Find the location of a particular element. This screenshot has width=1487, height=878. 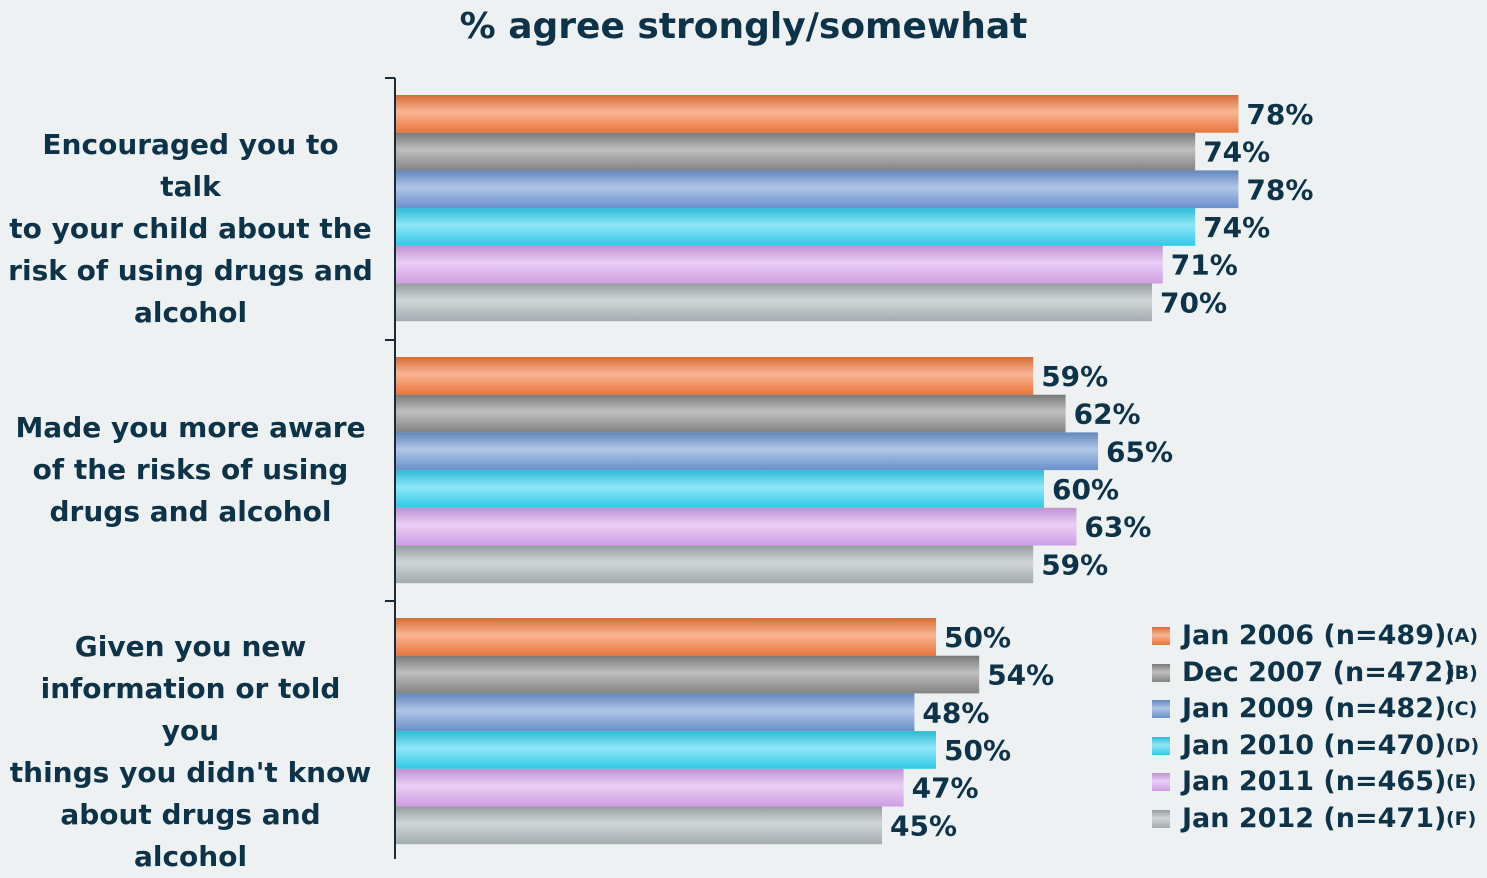

legend-item: Dec 2007 (n=472) (B) is located at coordinates (1319, 673).